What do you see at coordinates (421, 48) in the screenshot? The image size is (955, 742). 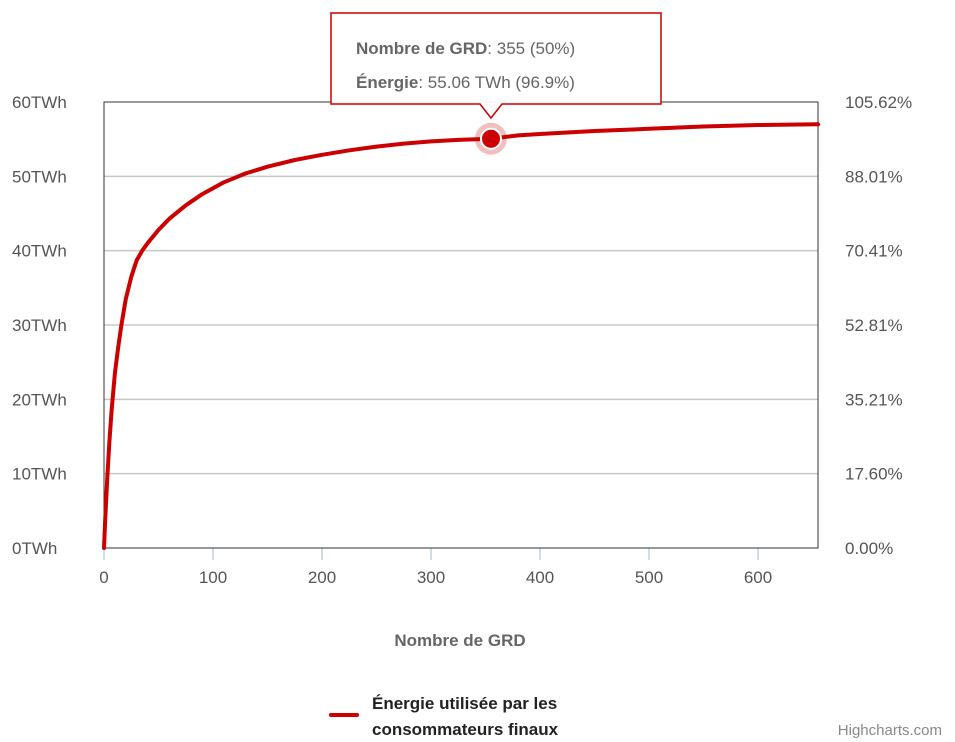 I see `tooltip-line-1-label: Nombre de GRD` at bounding box center [421, 48].